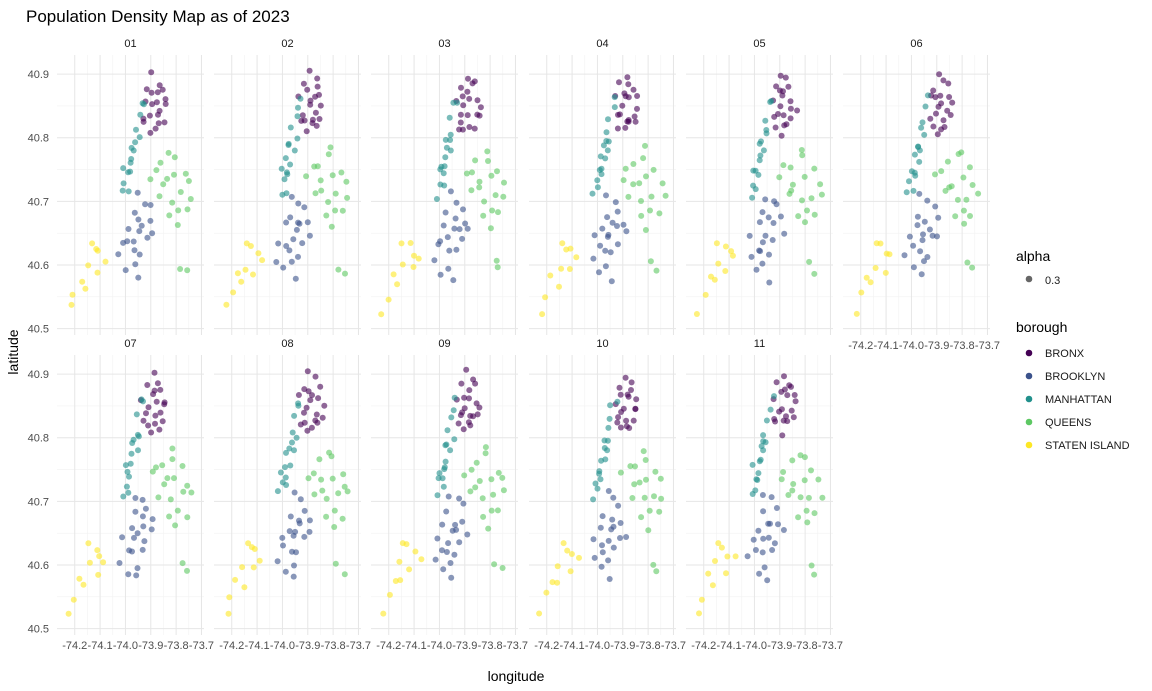 This screenshot has height=691, width=1152. I want to click on y-tick-label: 40.8, so click(38, 439).